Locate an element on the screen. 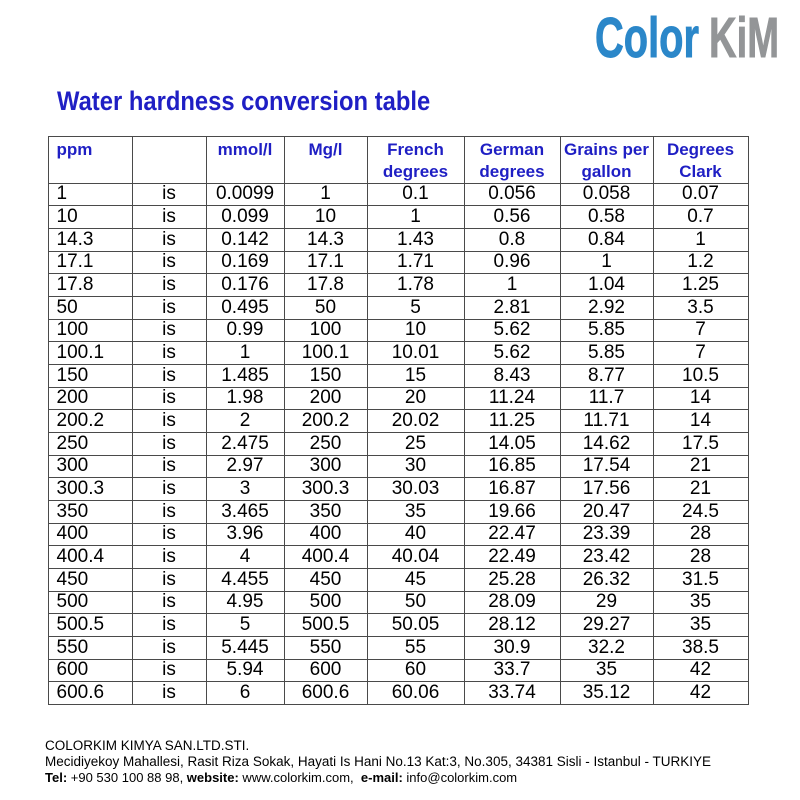  svg-text: Color is located at coordinates (647, 35).